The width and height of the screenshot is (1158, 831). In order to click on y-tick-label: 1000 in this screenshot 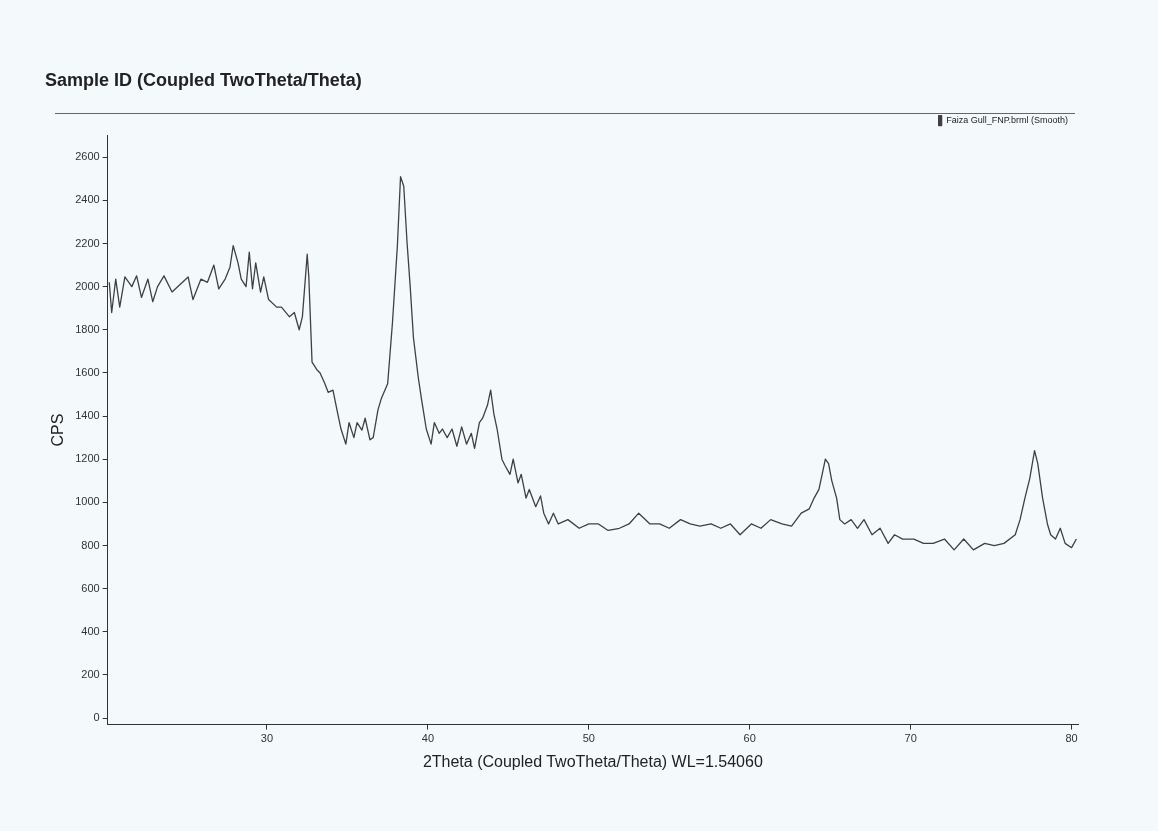, I will do `click(87, 501)`.